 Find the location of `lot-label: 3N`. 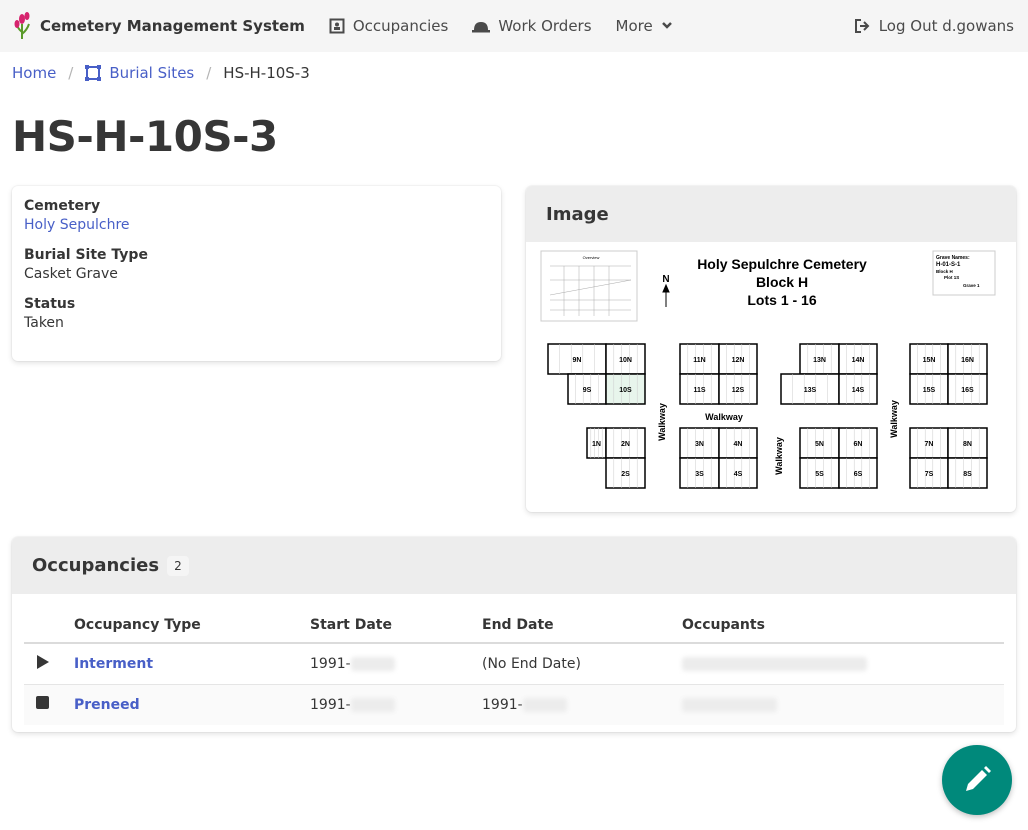

lot-label: 3N is located at coordinates (699, 444).